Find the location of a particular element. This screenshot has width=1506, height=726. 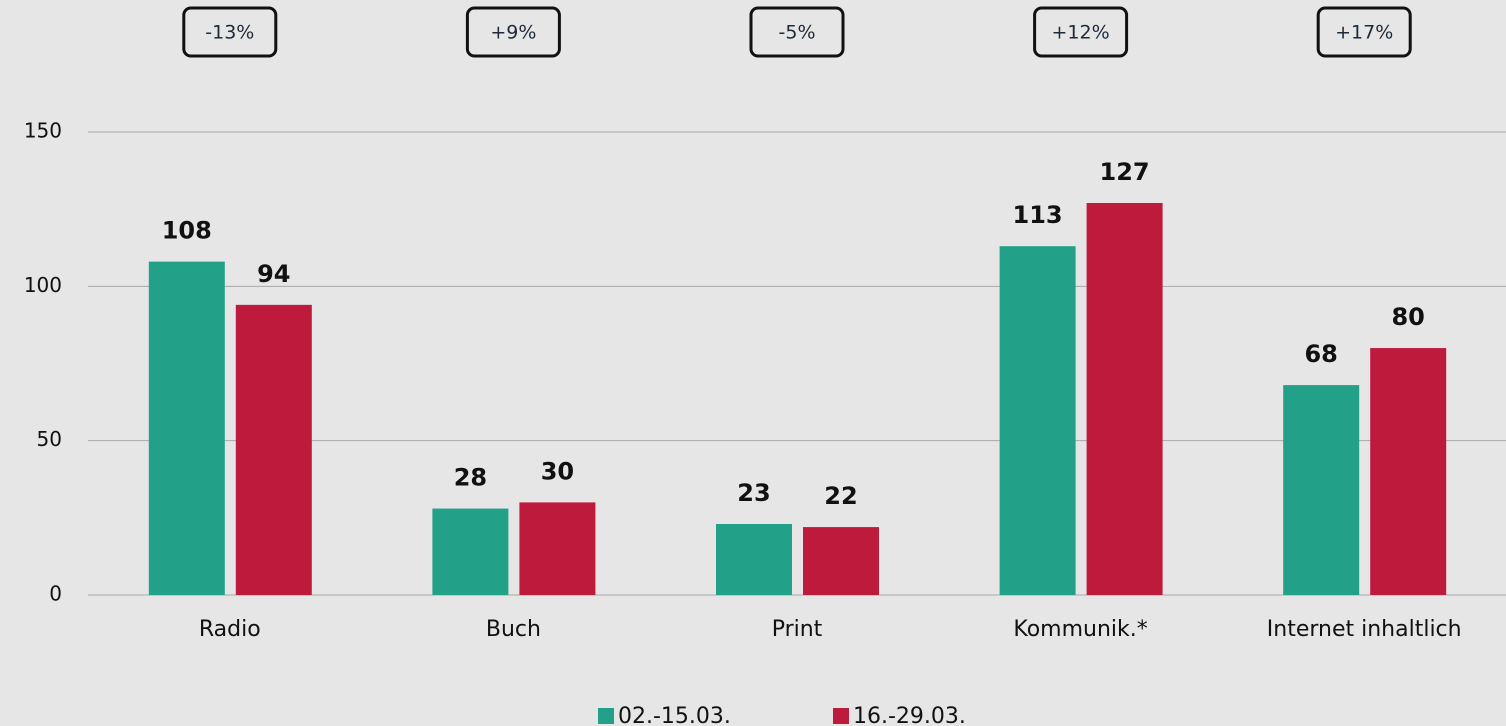

y-tick-label: 0 is located at coordinates (55, 594).